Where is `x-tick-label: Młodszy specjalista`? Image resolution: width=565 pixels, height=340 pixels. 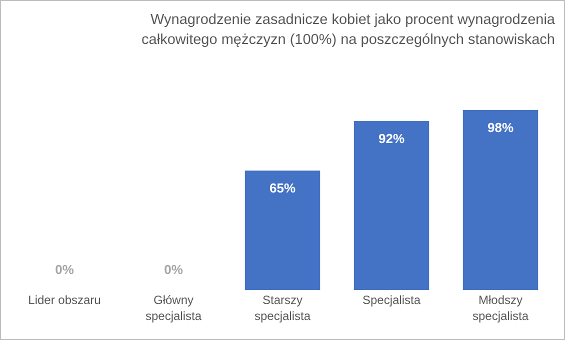
x-tick-label: Młodszy specjalista is located at coordinates (500, 308).